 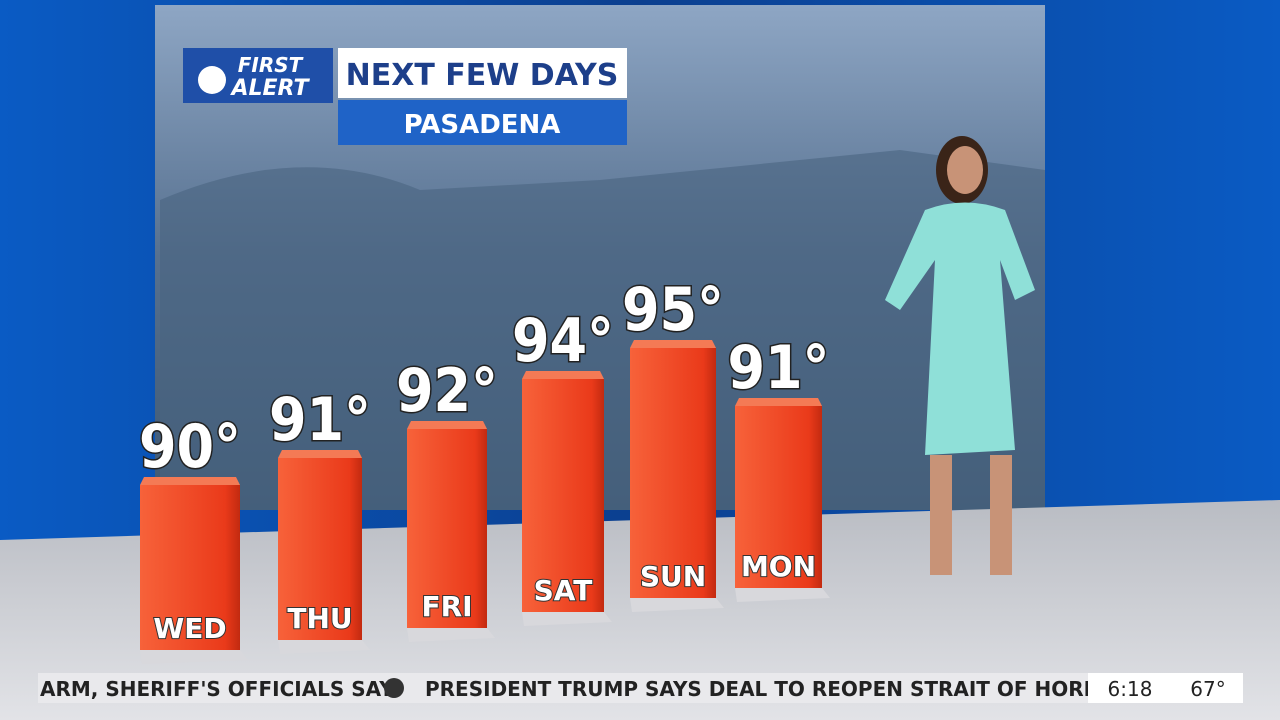 I want to click on value-label: 94°, so click(x=563, y=341).